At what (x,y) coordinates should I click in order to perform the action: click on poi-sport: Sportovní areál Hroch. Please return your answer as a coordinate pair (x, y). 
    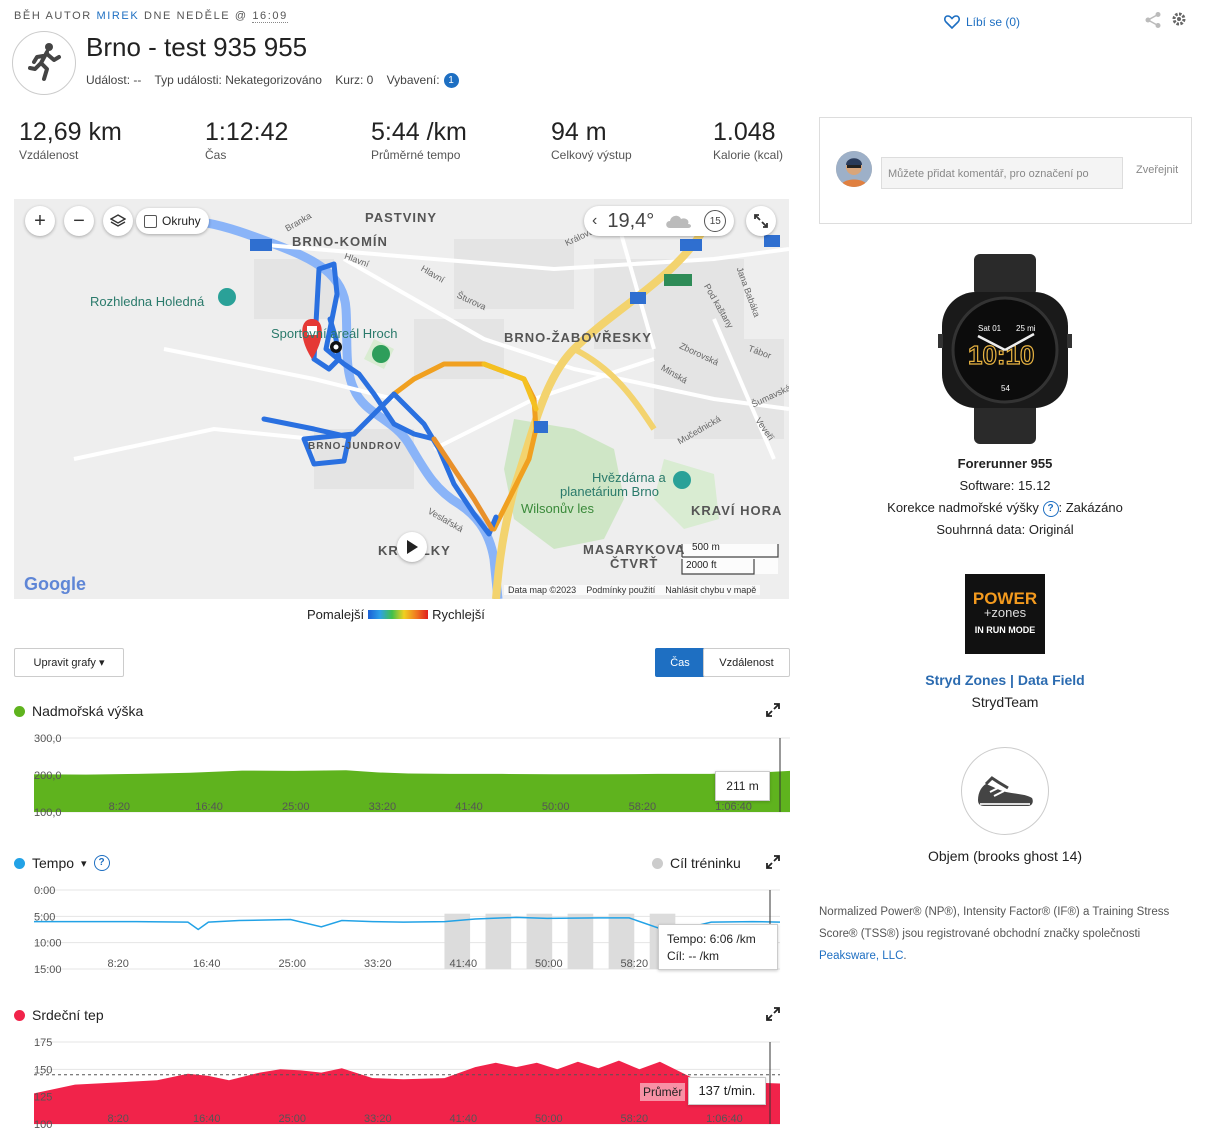
    Looking at the image, I should click on (334, 333).